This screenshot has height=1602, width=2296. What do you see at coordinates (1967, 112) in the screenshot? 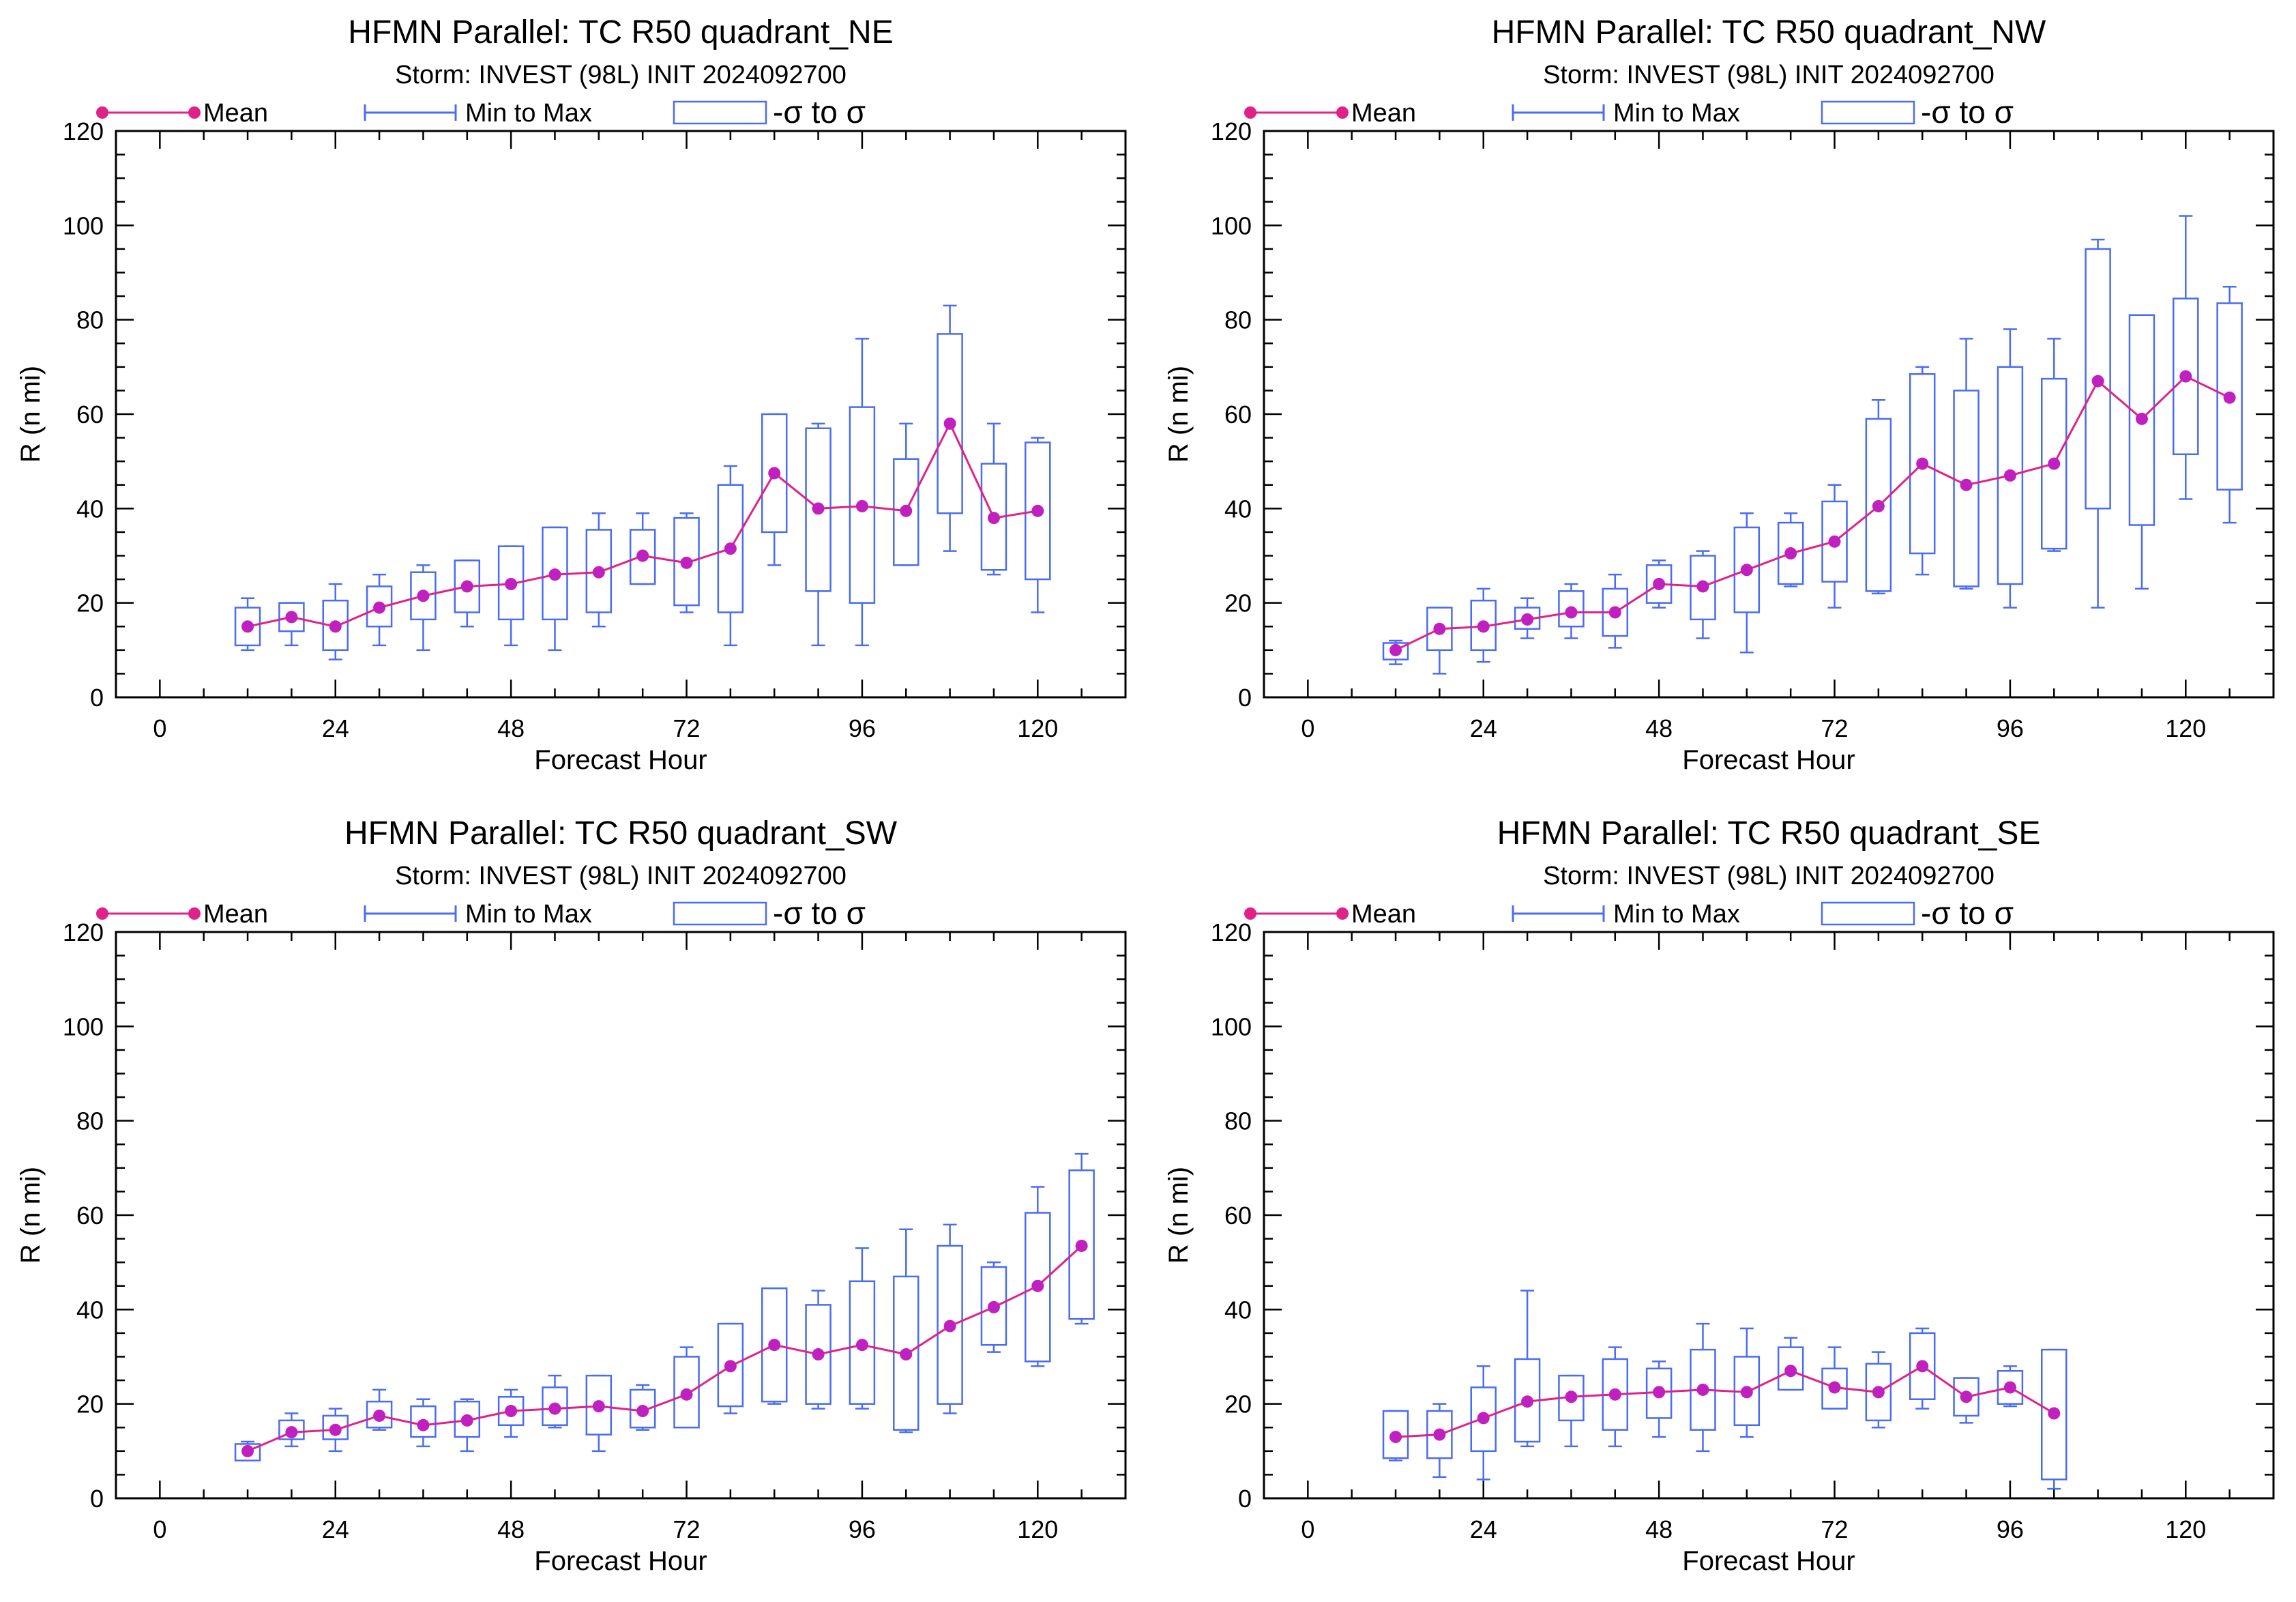
I see `legend-sigma-label: -σ to σ` at bounding box center [1967, 112].